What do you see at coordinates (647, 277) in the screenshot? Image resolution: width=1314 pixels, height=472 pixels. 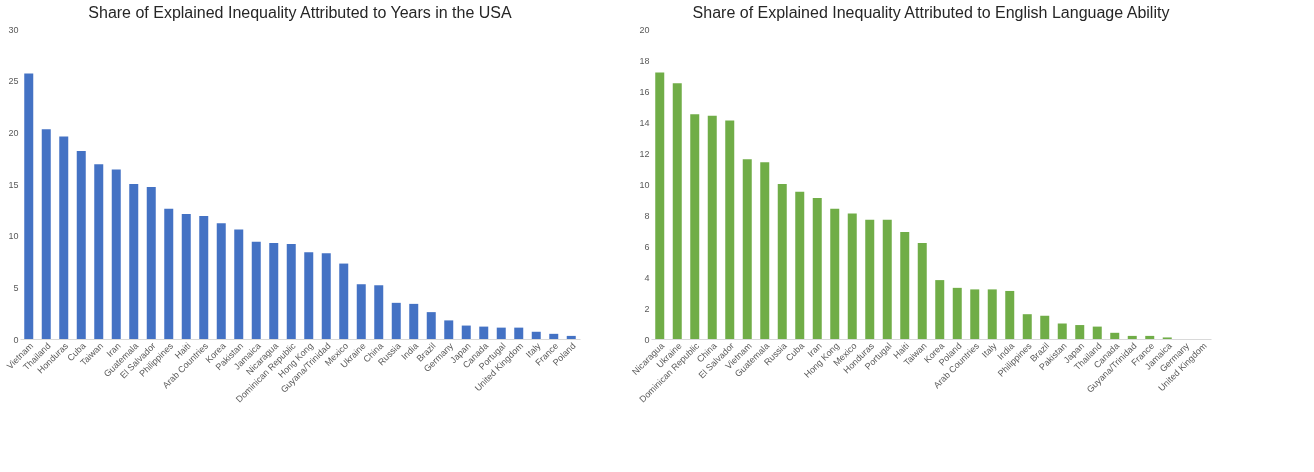 I see `y-tick-label: 4` at bounding box center [647, 277].